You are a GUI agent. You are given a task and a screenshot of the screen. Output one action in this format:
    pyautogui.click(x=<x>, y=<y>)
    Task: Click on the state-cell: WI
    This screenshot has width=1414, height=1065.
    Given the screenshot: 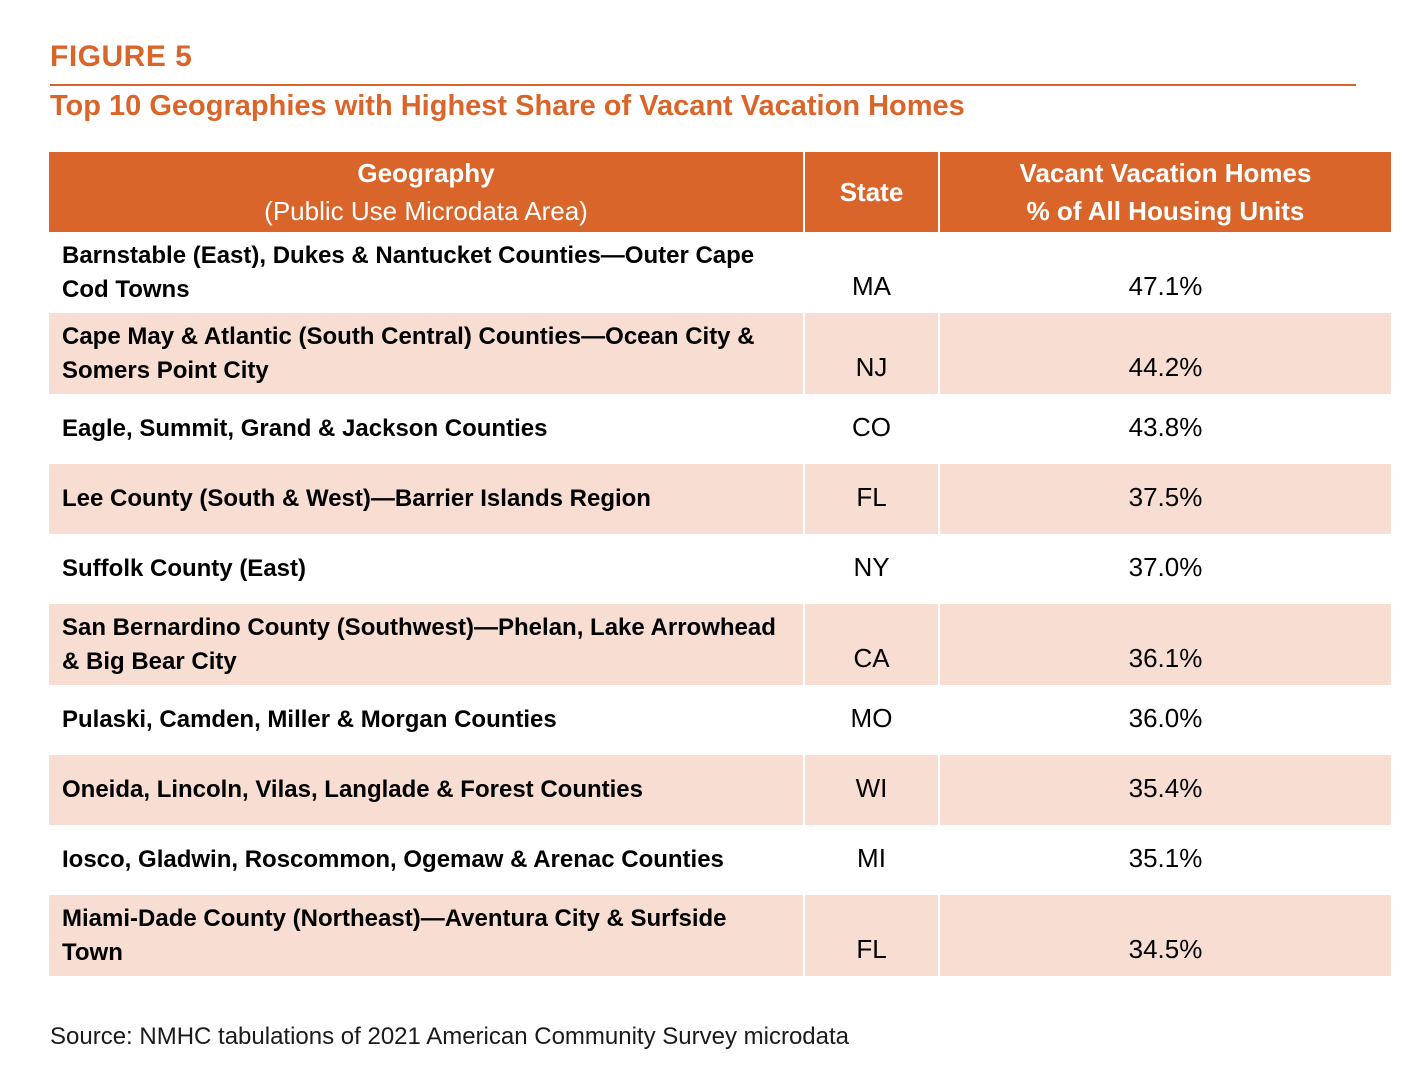 What is the action you would take?
    pyautogui.click(x=872, y=790)
    